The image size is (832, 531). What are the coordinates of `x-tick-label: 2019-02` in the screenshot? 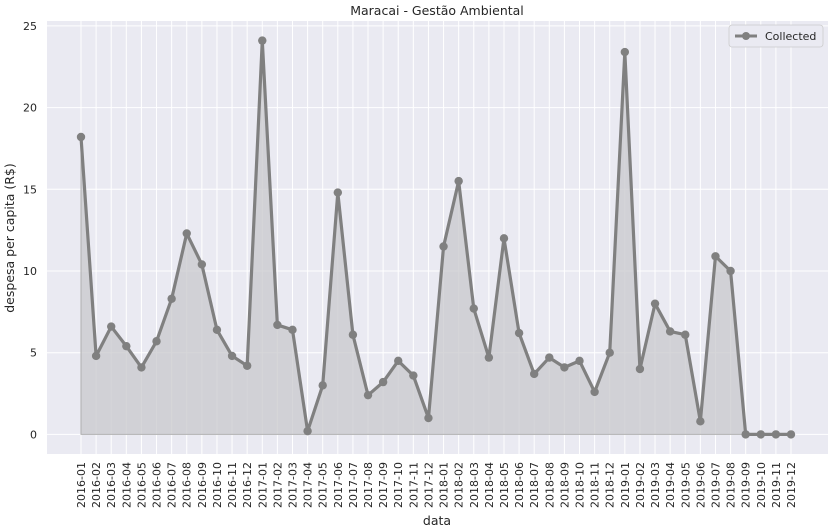 It's located at (640, 485).